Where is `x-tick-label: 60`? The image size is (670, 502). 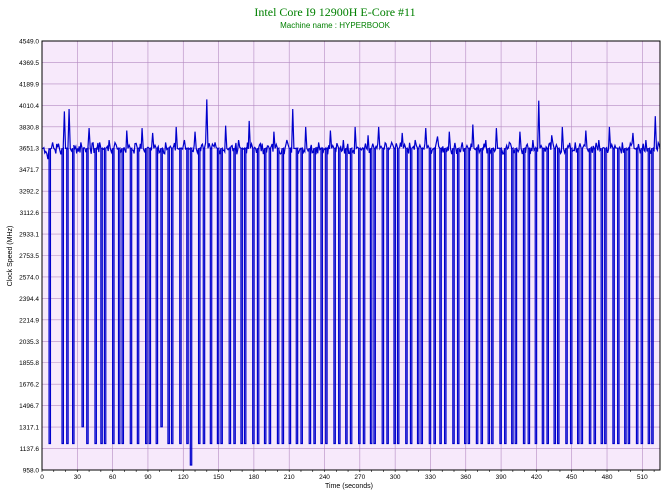
x-tick-label: 60 is located at coordinates (113, 477).